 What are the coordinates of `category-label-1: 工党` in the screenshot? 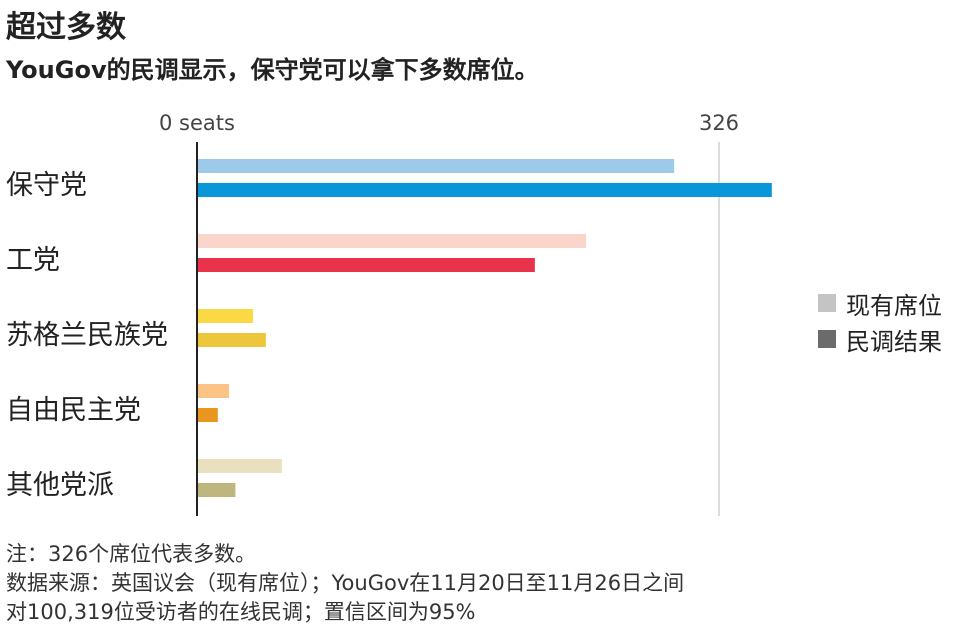 It's located at (33, 260).